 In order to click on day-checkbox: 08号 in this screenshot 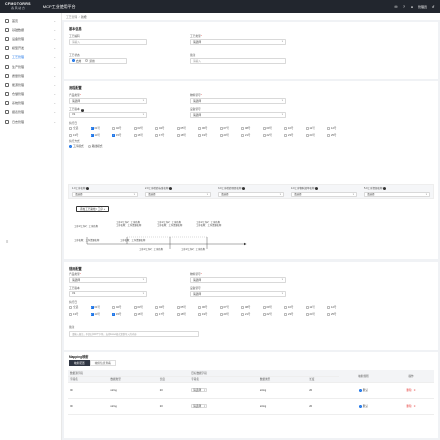, I will do `click(252, 128)`.